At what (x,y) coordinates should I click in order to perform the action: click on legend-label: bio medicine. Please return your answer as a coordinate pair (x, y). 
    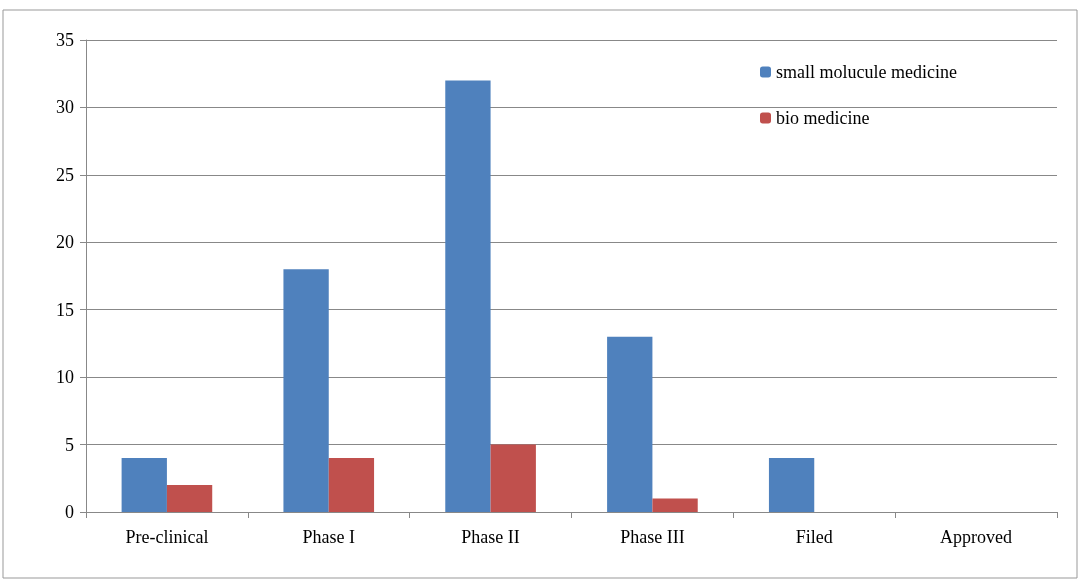
    Looking at the image, I should click on (823, 118).